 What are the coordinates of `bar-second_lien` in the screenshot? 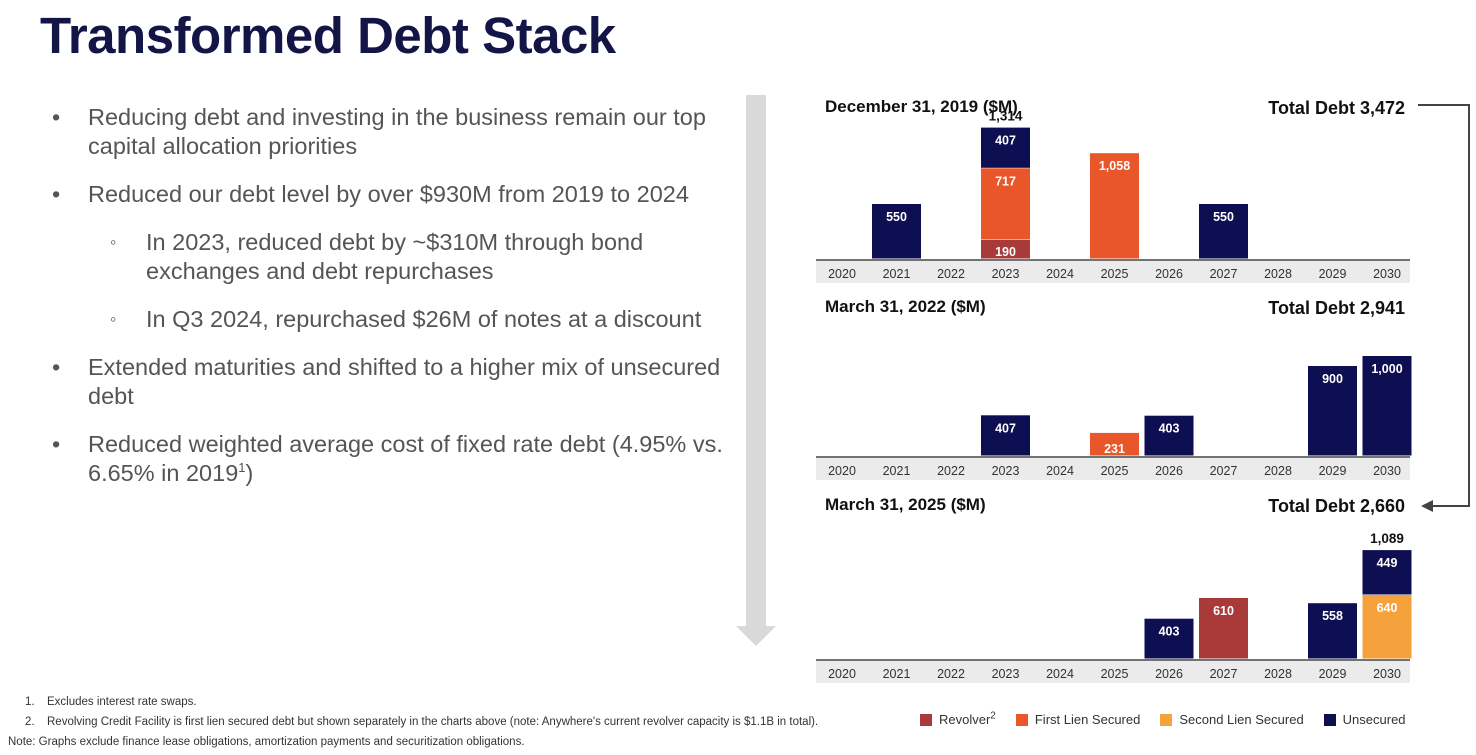 It's located at (1387, 627).